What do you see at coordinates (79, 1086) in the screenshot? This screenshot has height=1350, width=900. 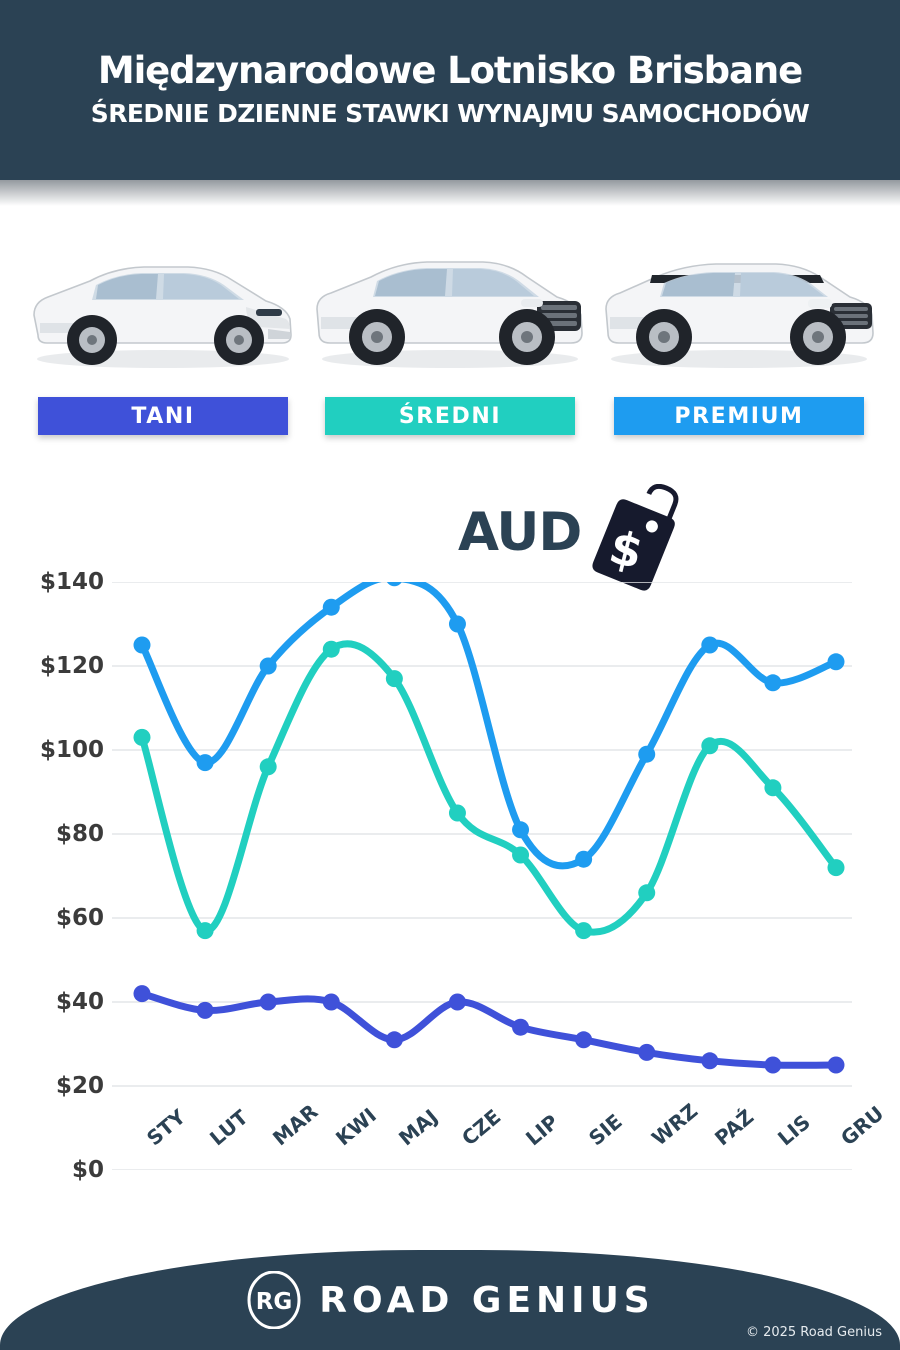 I see `y-axis-tick: $20` at bounding box center [79, 1086].